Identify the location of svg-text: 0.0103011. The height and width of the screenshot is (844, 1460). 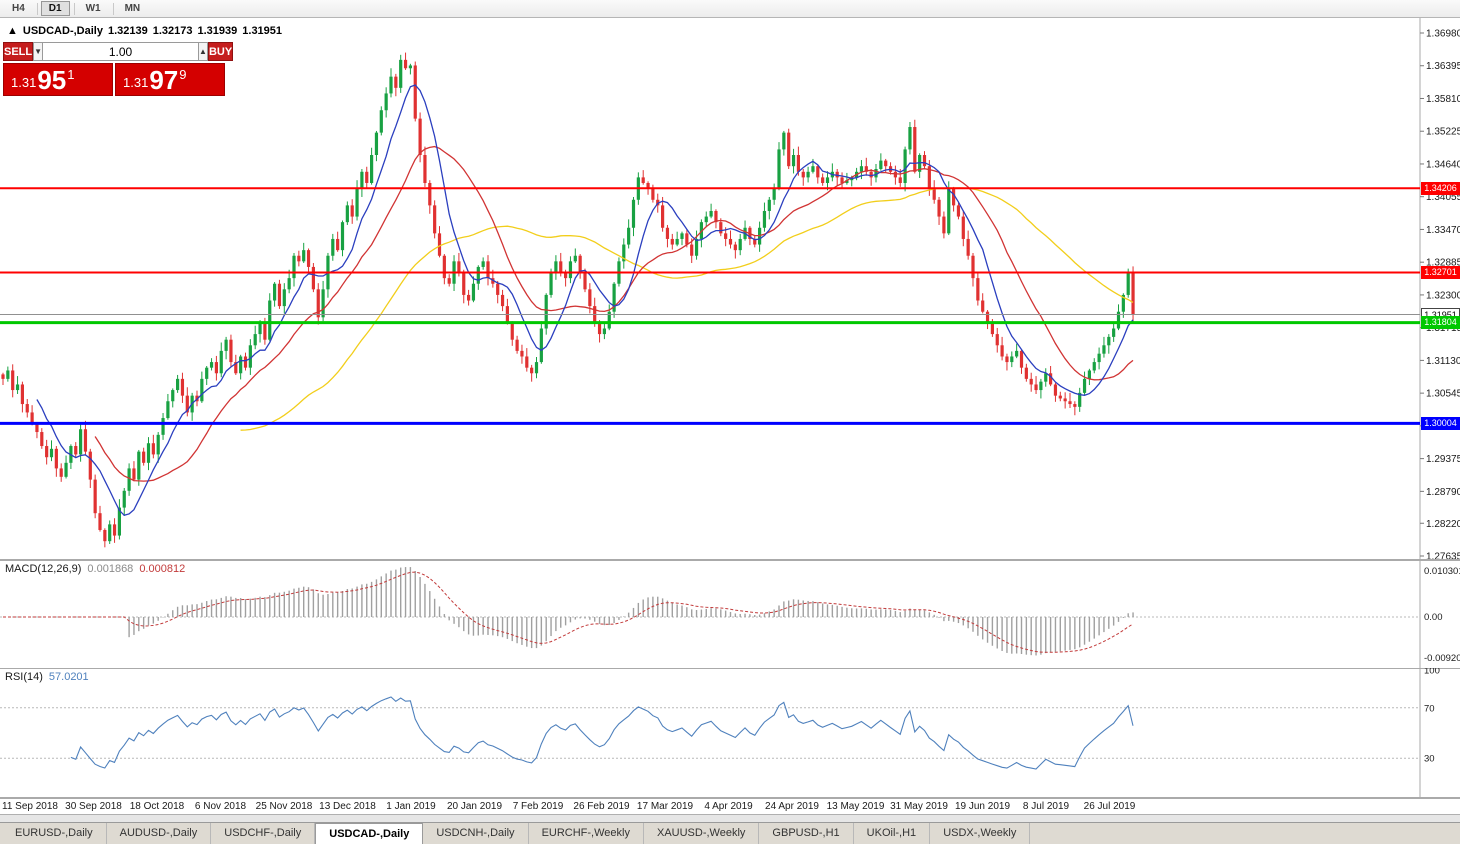
(1442, 571).